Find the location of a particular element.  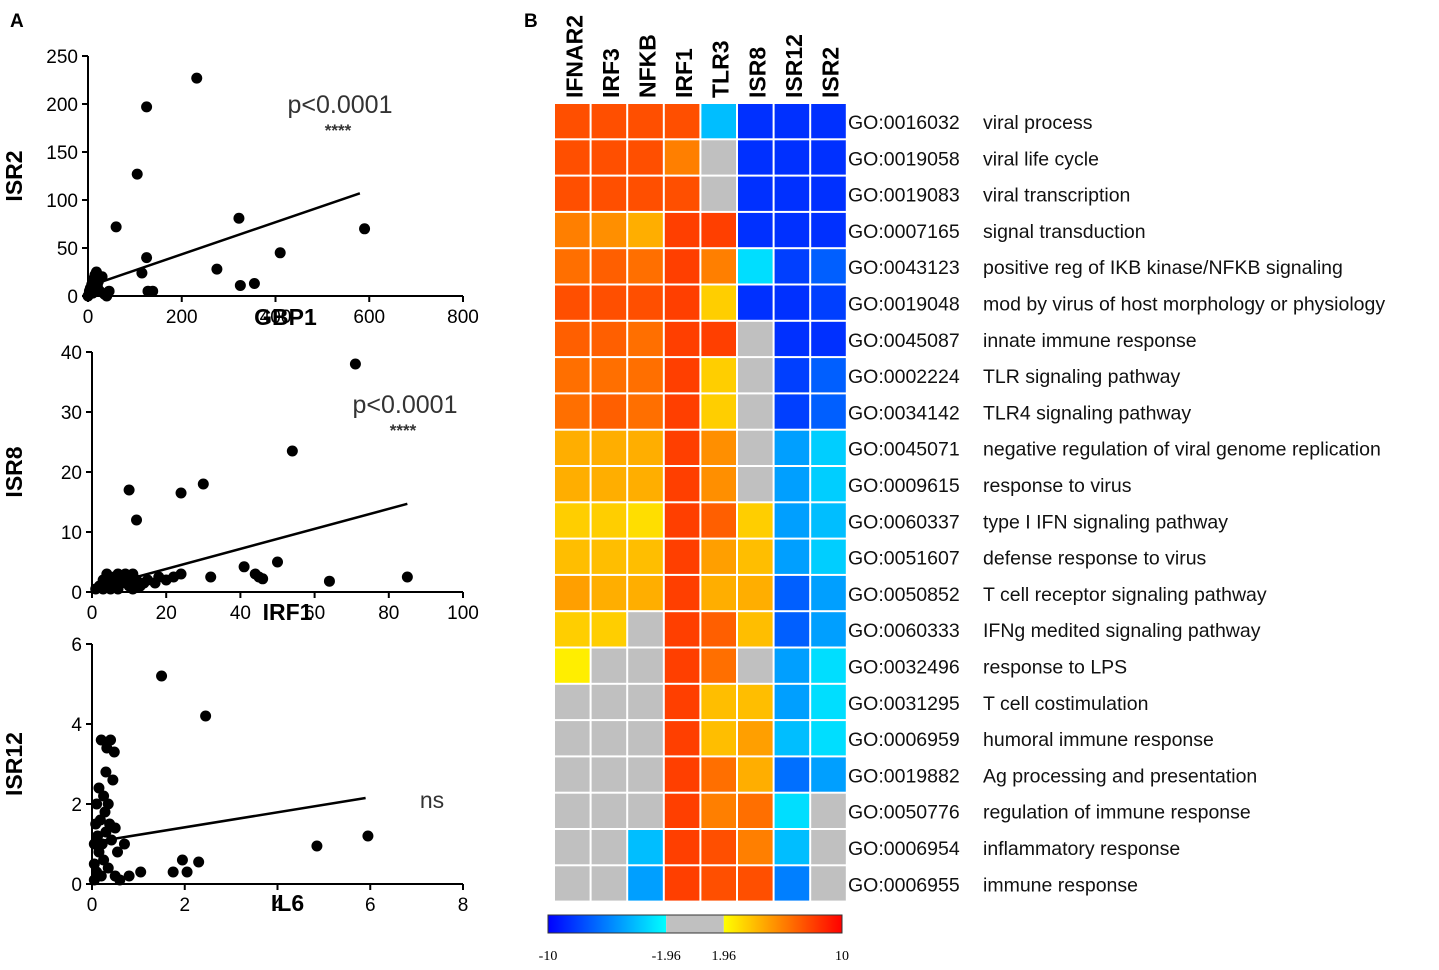

x-tick-label: 2 is located at coordinates (184, 905).